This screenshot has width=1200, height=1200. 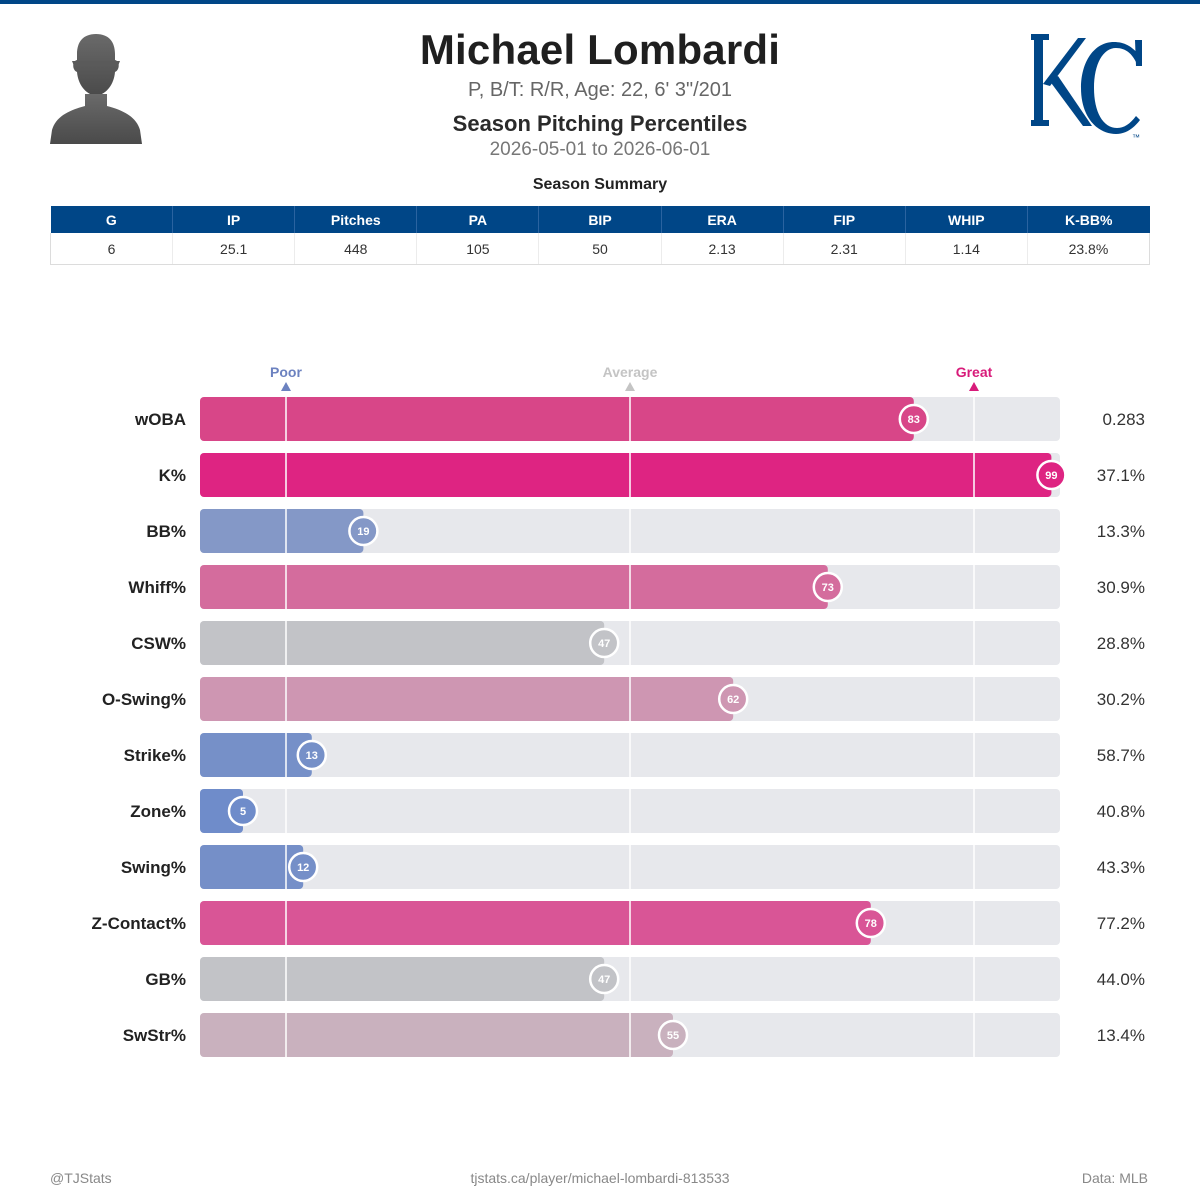 I want to click on percentile-badge-label: 5, so click(x=243, y=812).